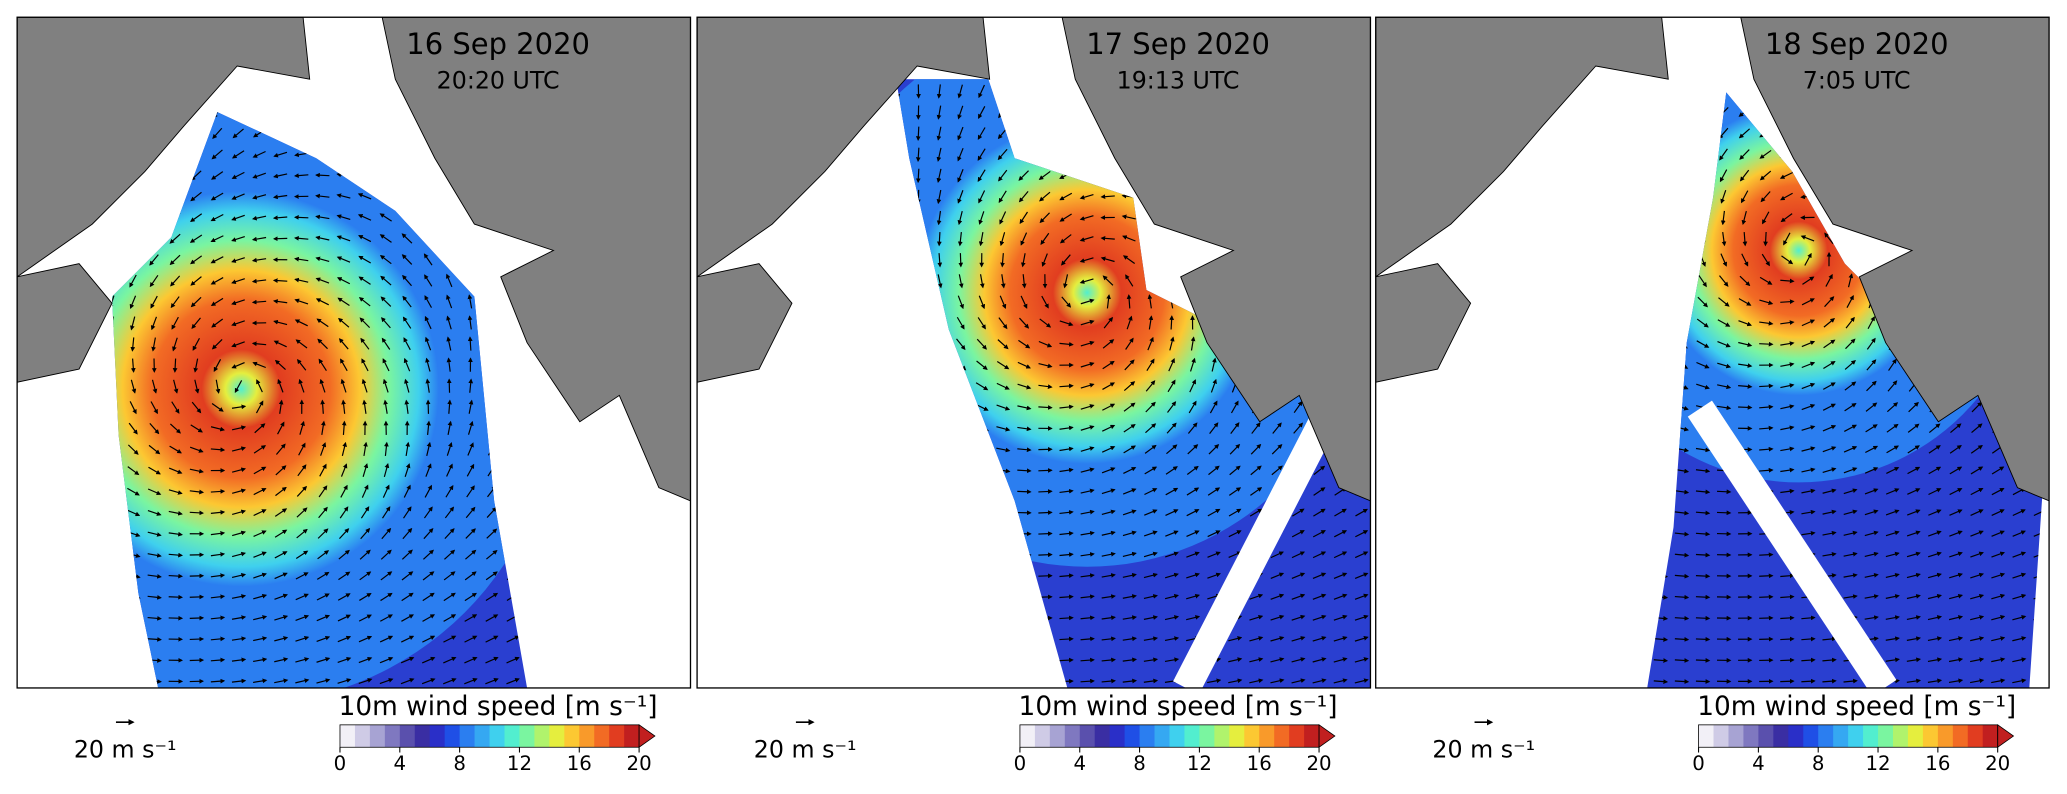  I want to click on colorbar-tick-label: 20, so click(1997, 763).